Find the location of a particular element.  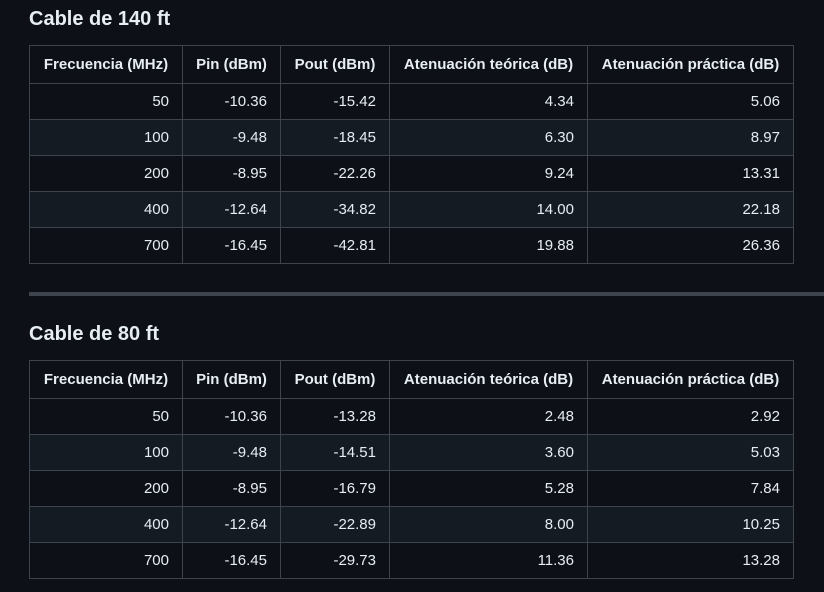

table-cell: 8.00 is located at coordinates (488, 524).